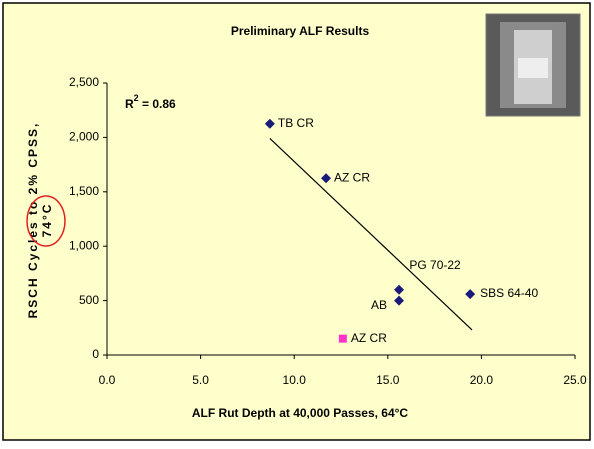 The height and width of the screenshot is (449, 594). Describe the element at coordinates (296, 123) in the screenshot. I see `point-label: TB CR` at that location.